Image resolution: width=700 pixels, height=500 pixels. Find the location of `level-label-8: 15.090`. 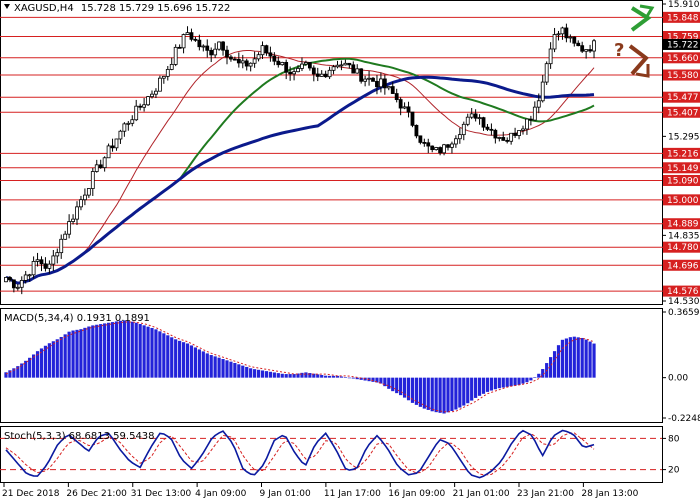

level-label-8: 15.090 is located at coordinates (683, 181).